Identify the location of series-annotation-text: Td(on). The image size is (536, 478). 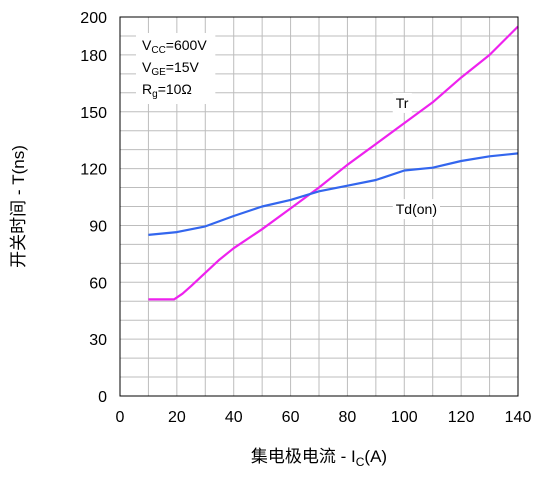
(416, 209).